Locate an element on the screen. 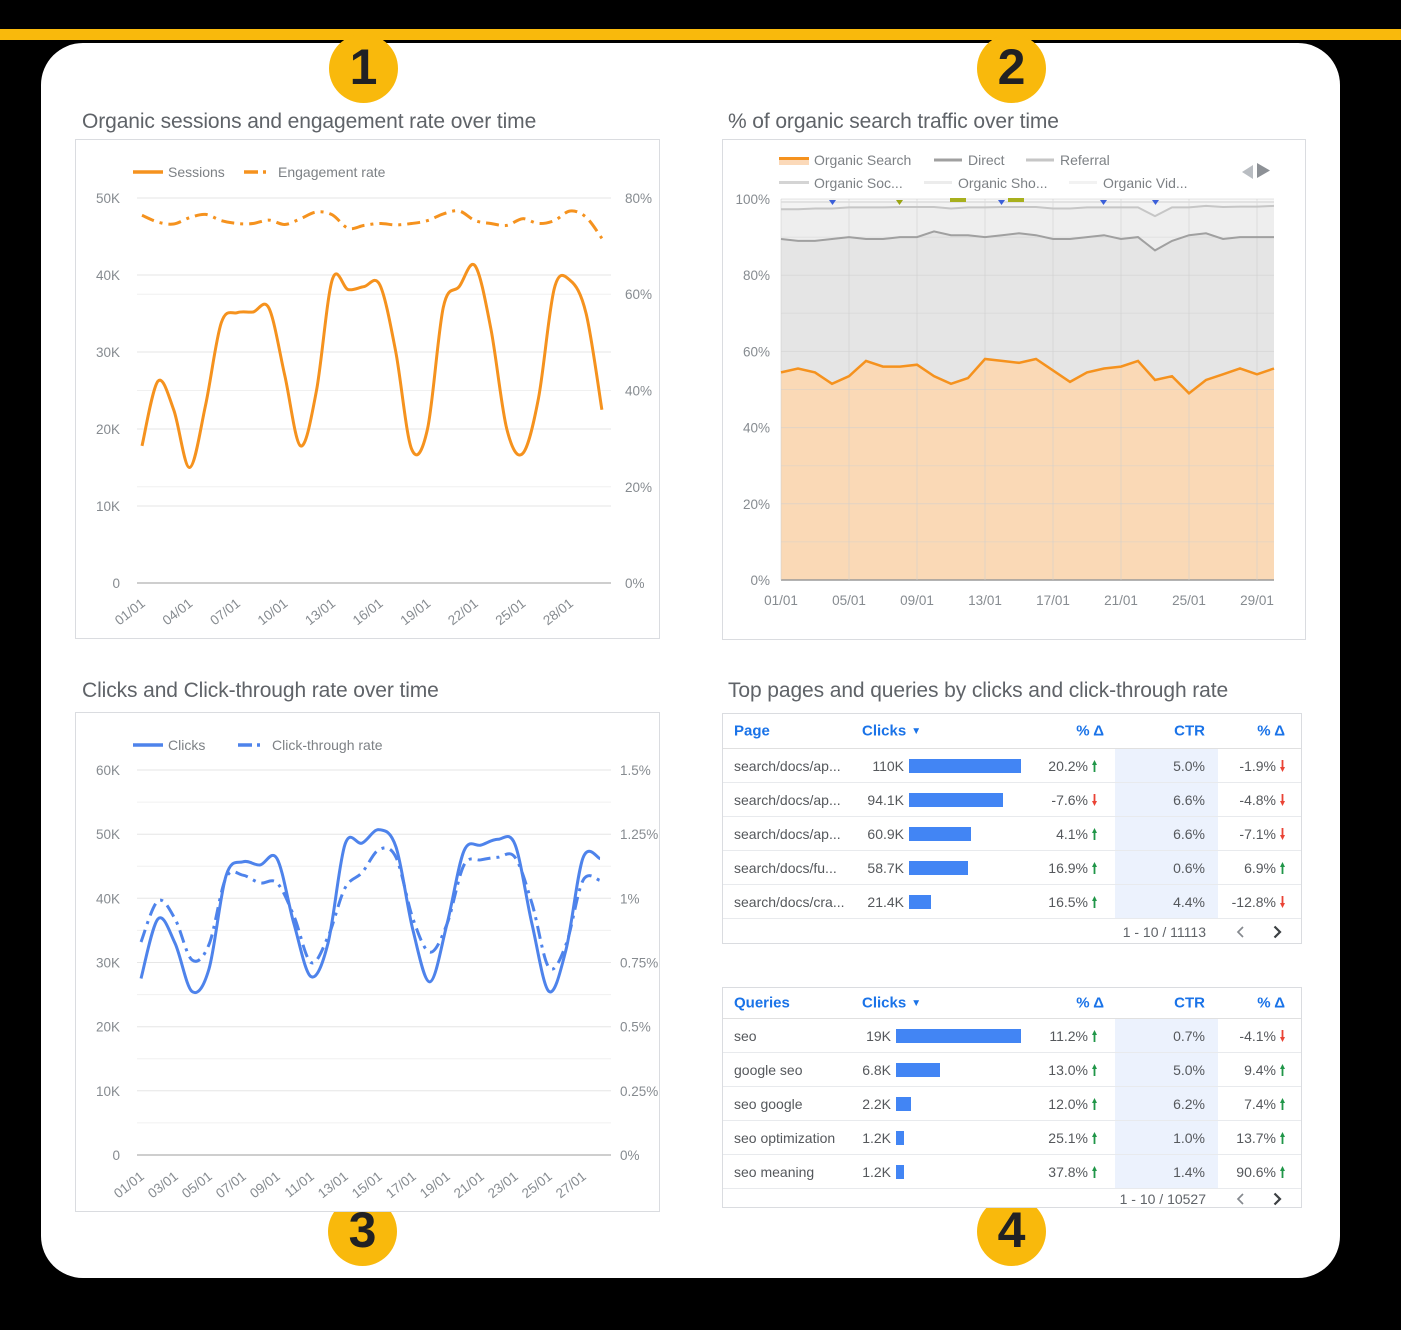 Image resolution: width=1401 pixels, height=1330 pixels. svg-text: 10/01 is located at coordinates (273, 612).